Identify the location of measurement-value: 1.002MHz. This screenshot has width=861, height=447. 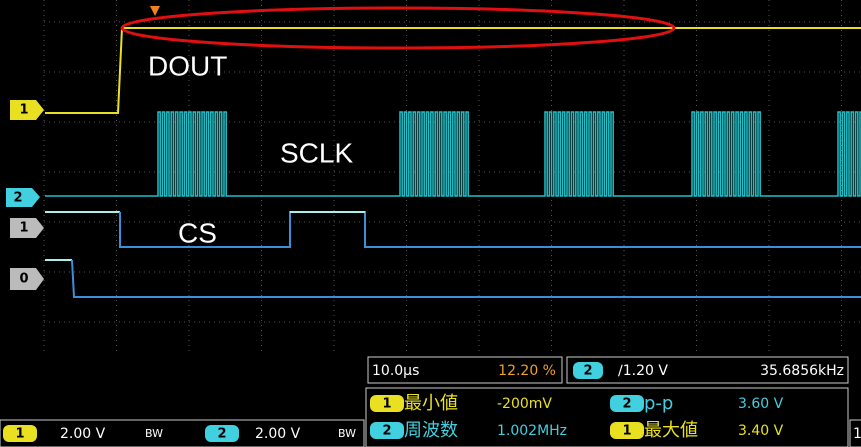
(532, 431).